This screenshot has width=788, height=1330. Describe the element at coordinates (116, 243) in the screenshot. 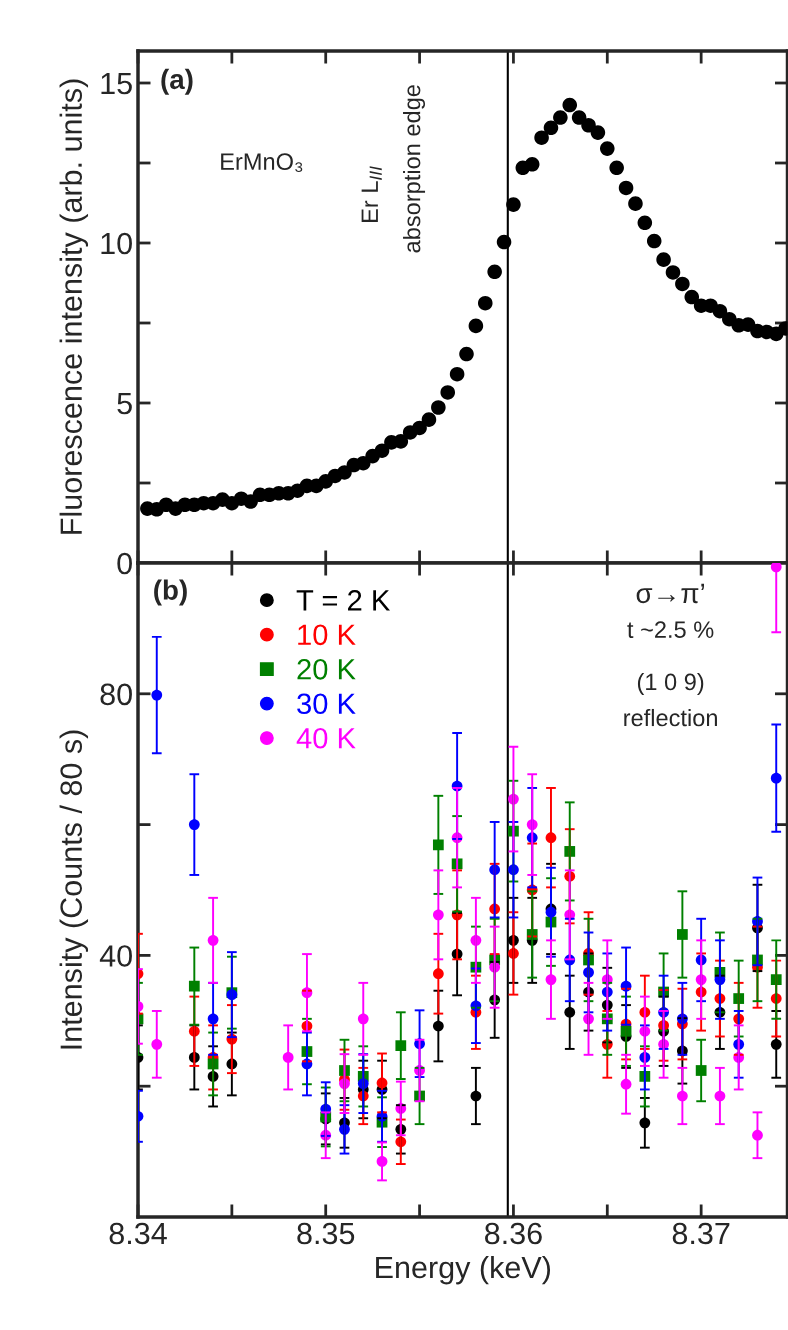

I see `y-tick-label: 10` at that location.